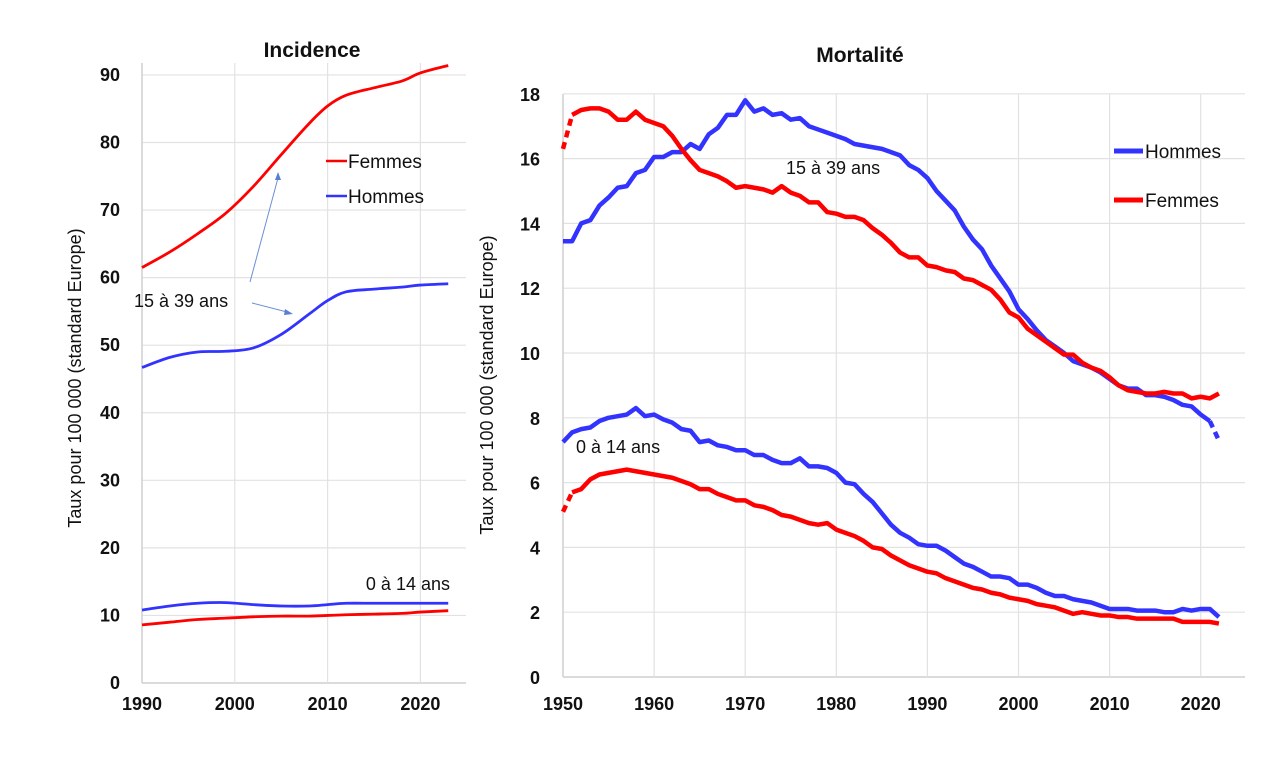  I want to click on mortalite-y-axis-label: Taux pour 100 000 (standard Europe), so click(487, 384).